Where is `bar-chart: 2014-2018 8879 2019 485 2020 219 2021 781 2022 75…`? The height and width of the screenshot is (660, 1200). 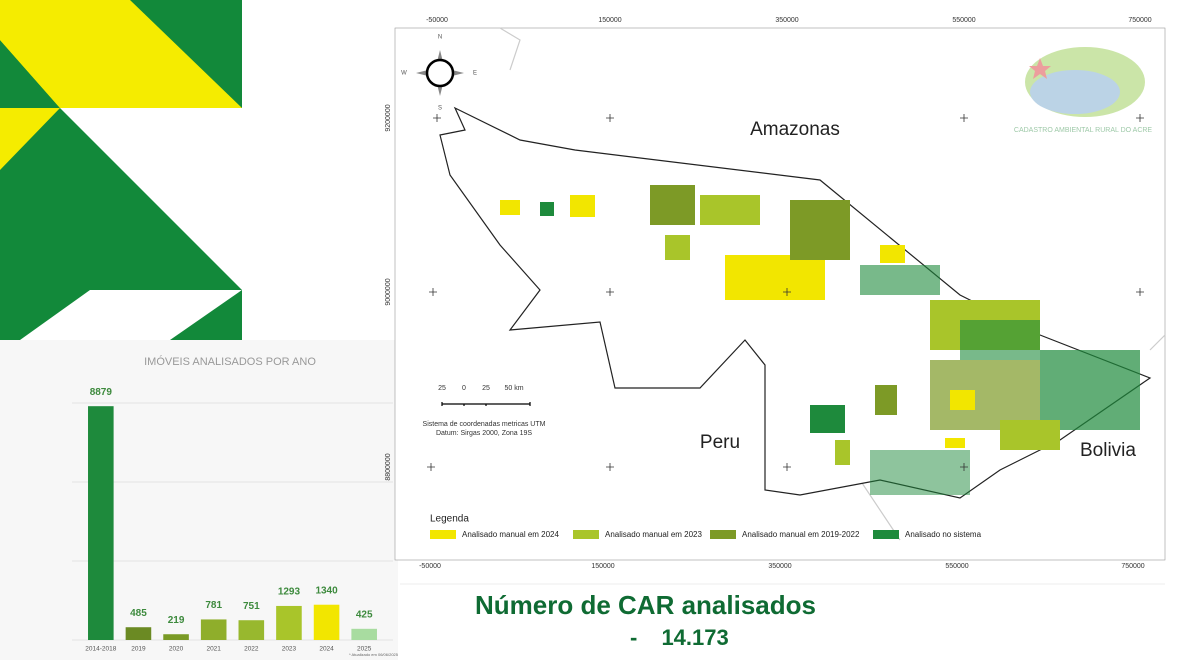 bar-chart: 2014-2018 8879 2019 485 2020 219 2021 781 2022 75… is located at coordinates (232, 520).